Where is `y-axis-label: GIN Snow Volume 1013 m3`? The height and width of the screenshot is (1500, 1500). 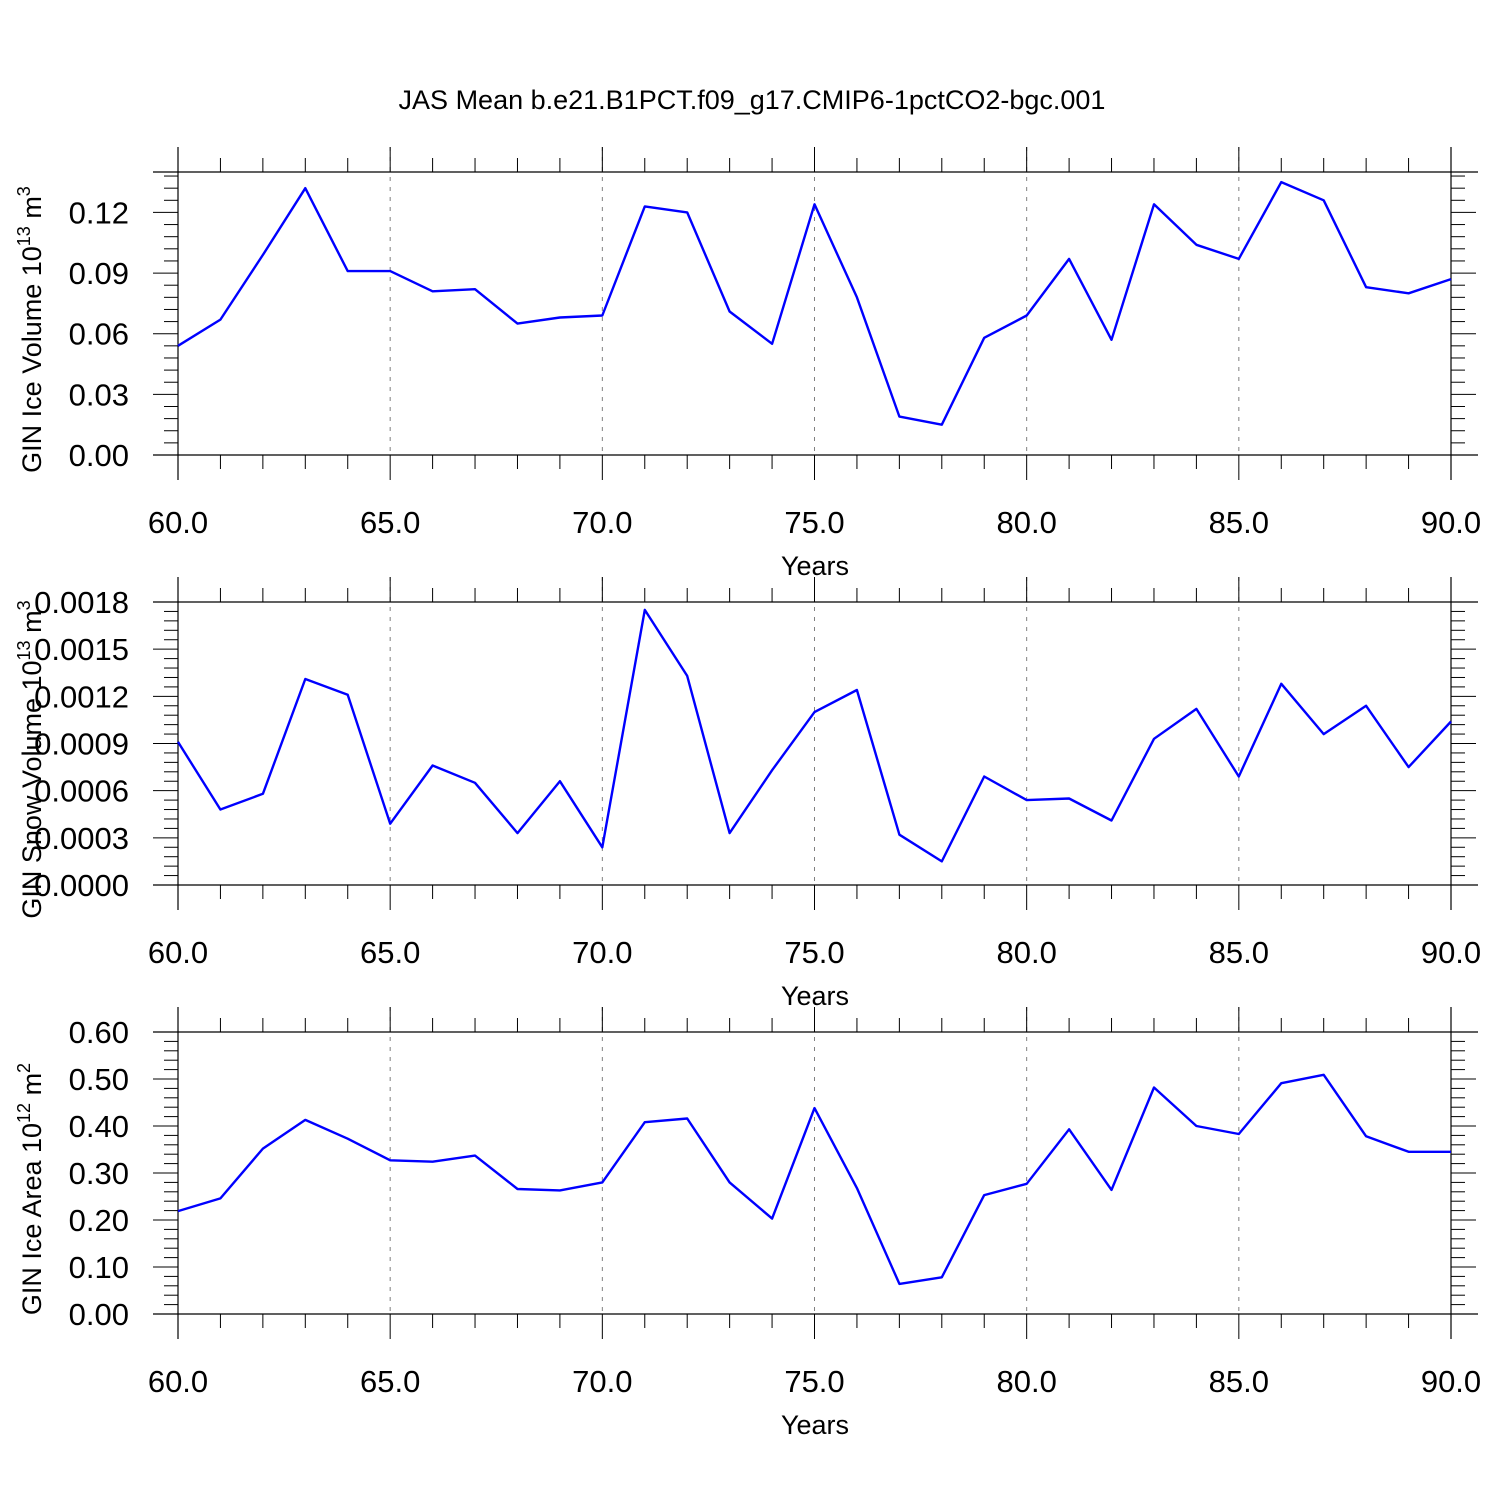
y-axis-label: GIN Snow Volume 1013 m3 is located at coordinates (30, 759).